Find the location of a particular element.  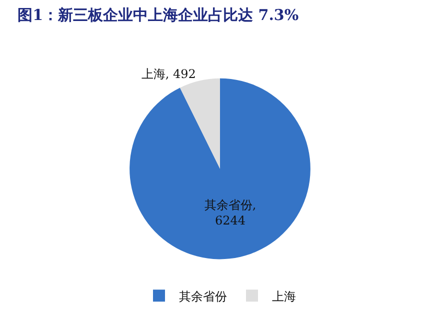

legend-label: 其余省份 is located at coordinates (203, 296).